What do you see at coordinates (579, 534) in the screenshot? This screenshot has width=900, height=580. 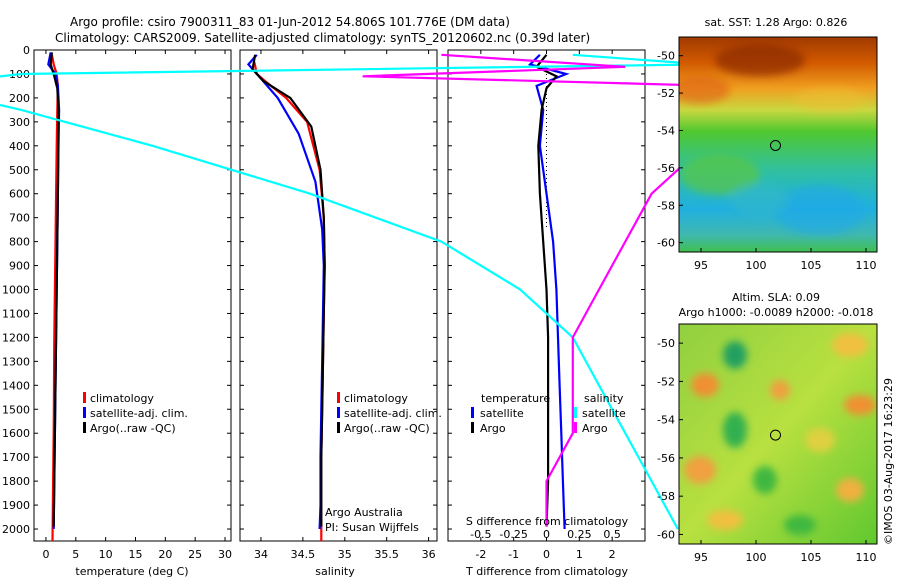 I see `s-tick-label: 0.25` at bounding box center [579, 534].